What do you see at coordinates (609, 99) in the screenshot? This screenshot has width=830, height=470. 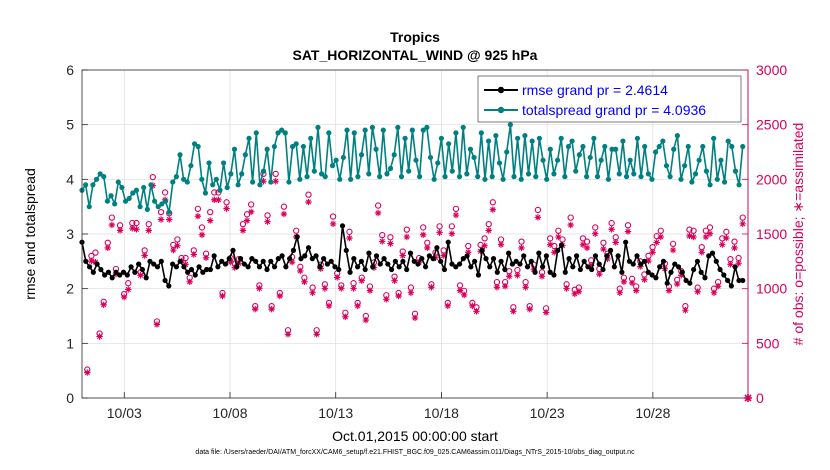 I see `legend-box` at bounding box center [609, 99].